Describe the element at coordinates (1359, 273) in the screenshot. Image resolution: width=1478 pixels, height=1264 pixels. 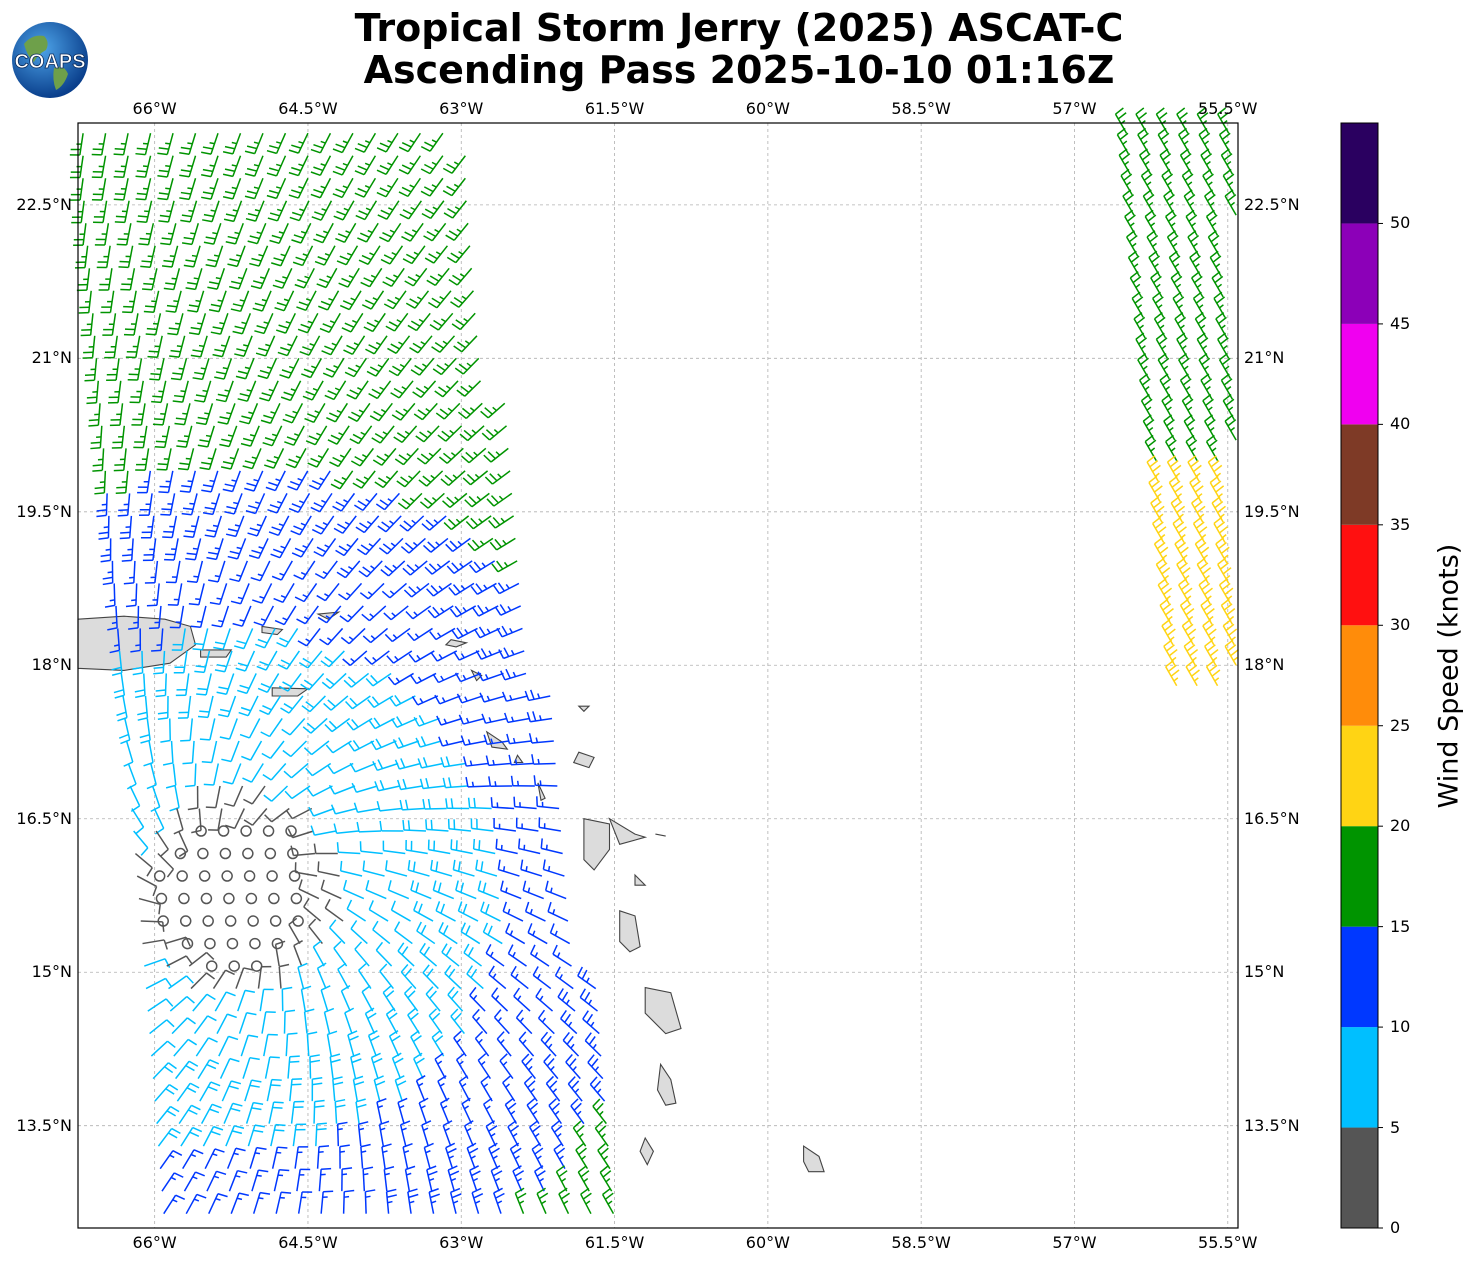
I see `colorbar-bin` at that location.